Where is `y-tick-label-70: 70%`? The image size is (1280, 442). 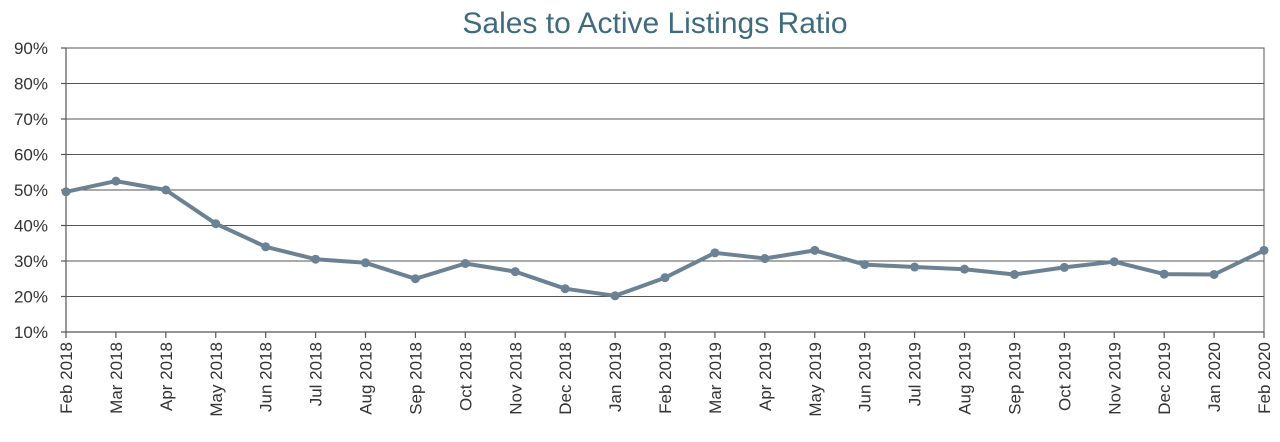 y-tick-label-70: 70% is located at coordinates (31, 119).